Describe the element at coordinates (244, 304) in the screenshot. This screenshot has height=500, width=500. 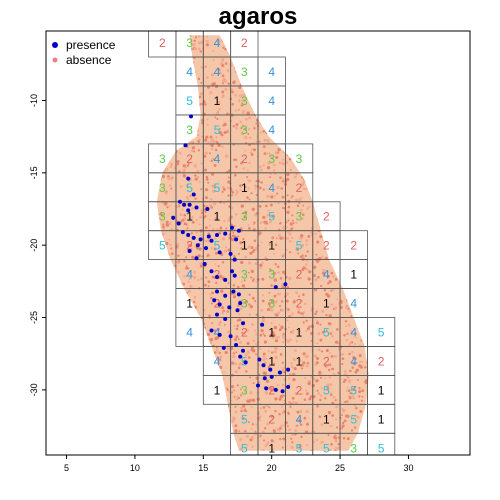
I see `grid-cell-label: 3` at that location.